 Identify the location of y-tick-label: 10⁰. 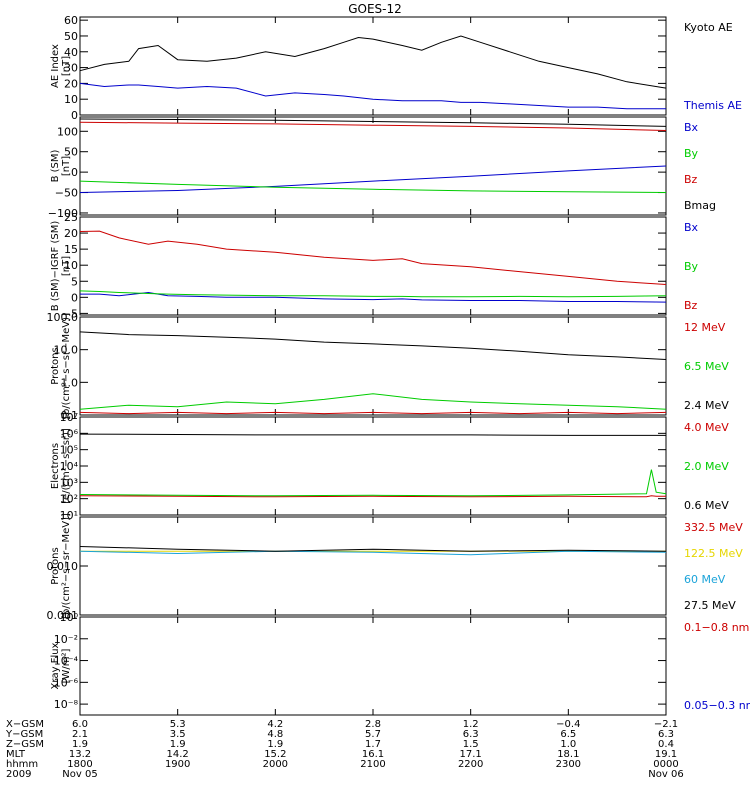
(69, 617).